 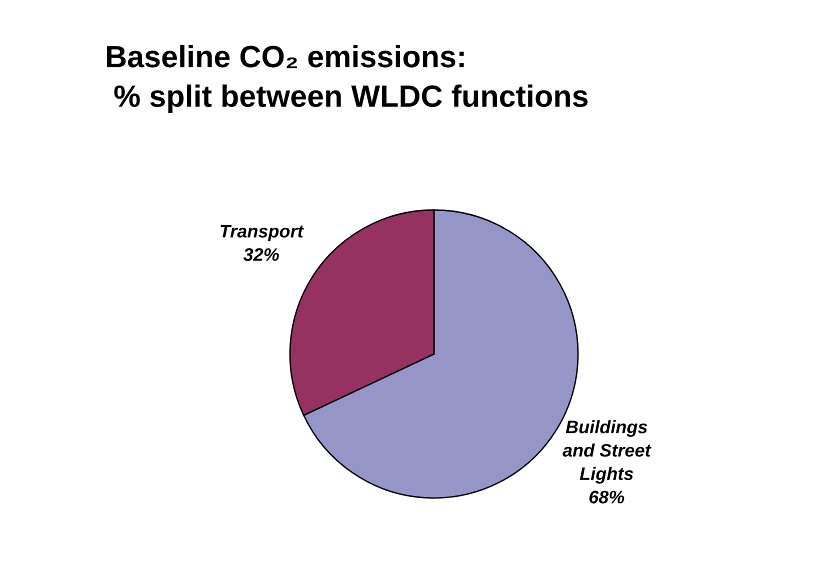 I want to click on slice-label: Transport, so click(x=262, y=233).